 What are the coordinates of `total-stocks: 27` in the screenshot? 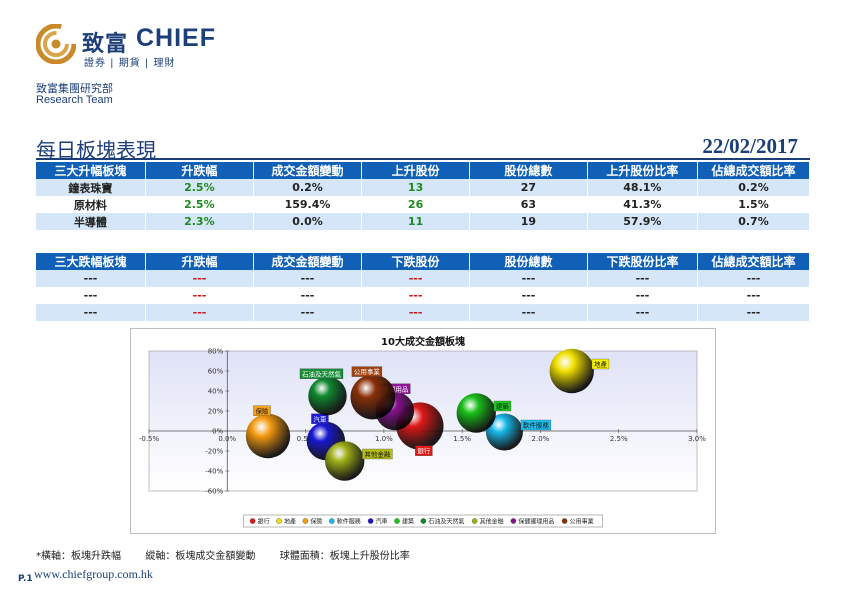 It's located at (528, 187).